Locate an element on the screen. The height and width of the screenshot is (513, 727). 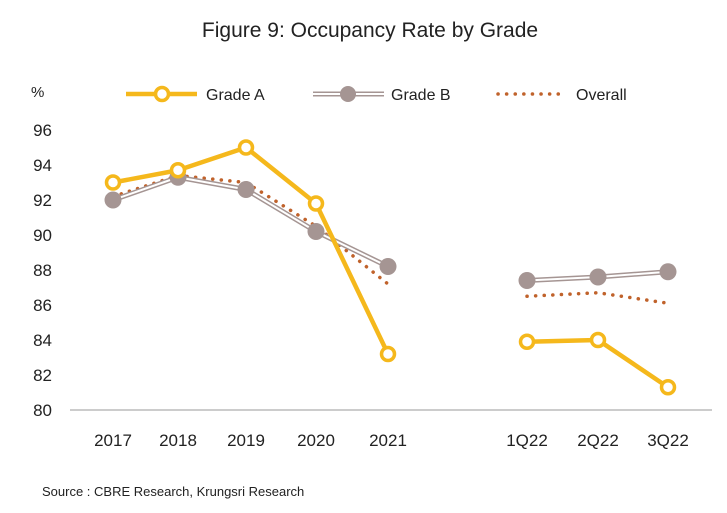
y-tick-label: 80 is located at coordinates (42, 410).